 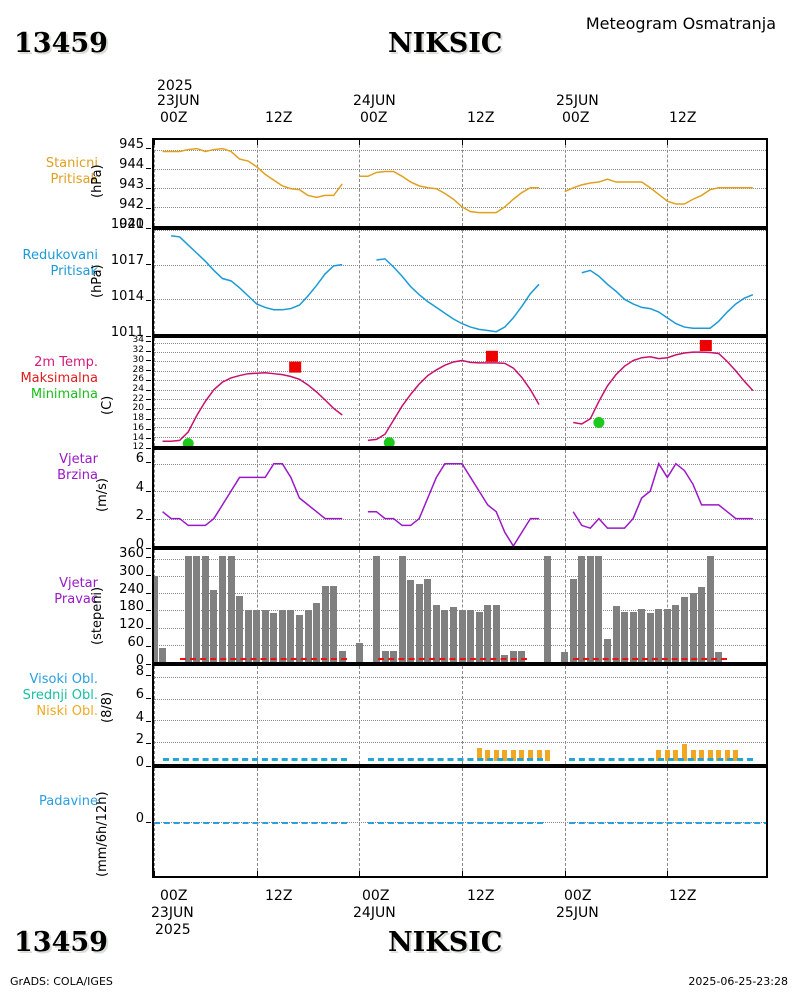 I want to click on y-tick-label: 28, so click(x=138, y=369).